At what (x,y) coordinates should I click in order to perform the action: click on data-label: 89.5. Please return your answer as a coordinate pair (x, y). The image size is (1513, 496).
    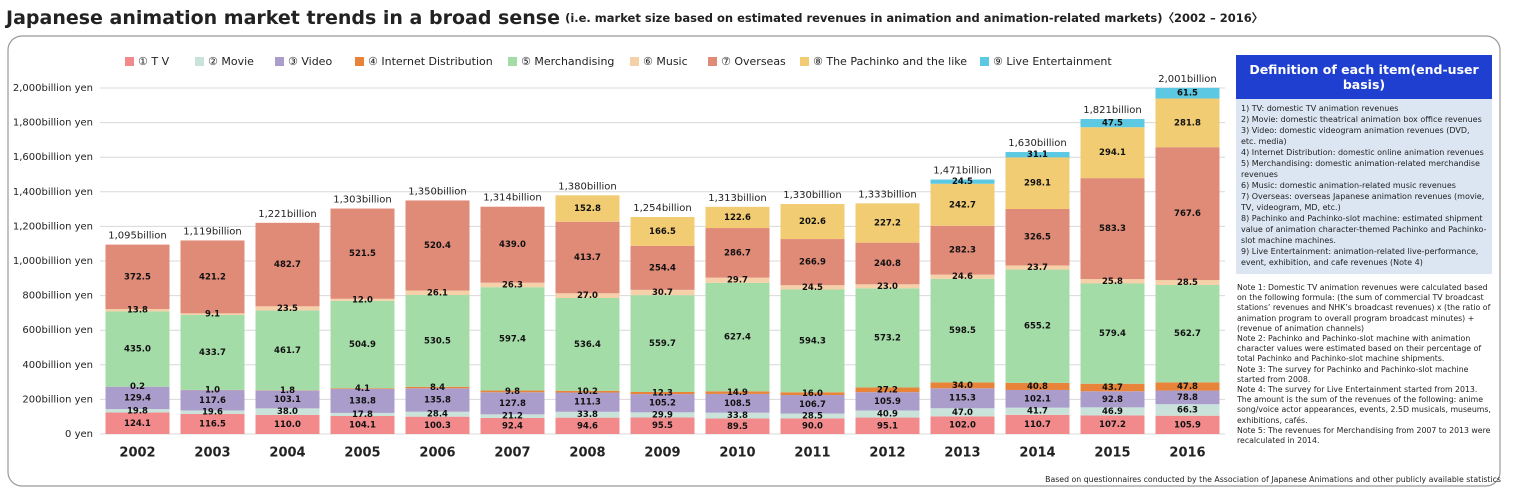
    Looking at the image, I should click on (737, 427).